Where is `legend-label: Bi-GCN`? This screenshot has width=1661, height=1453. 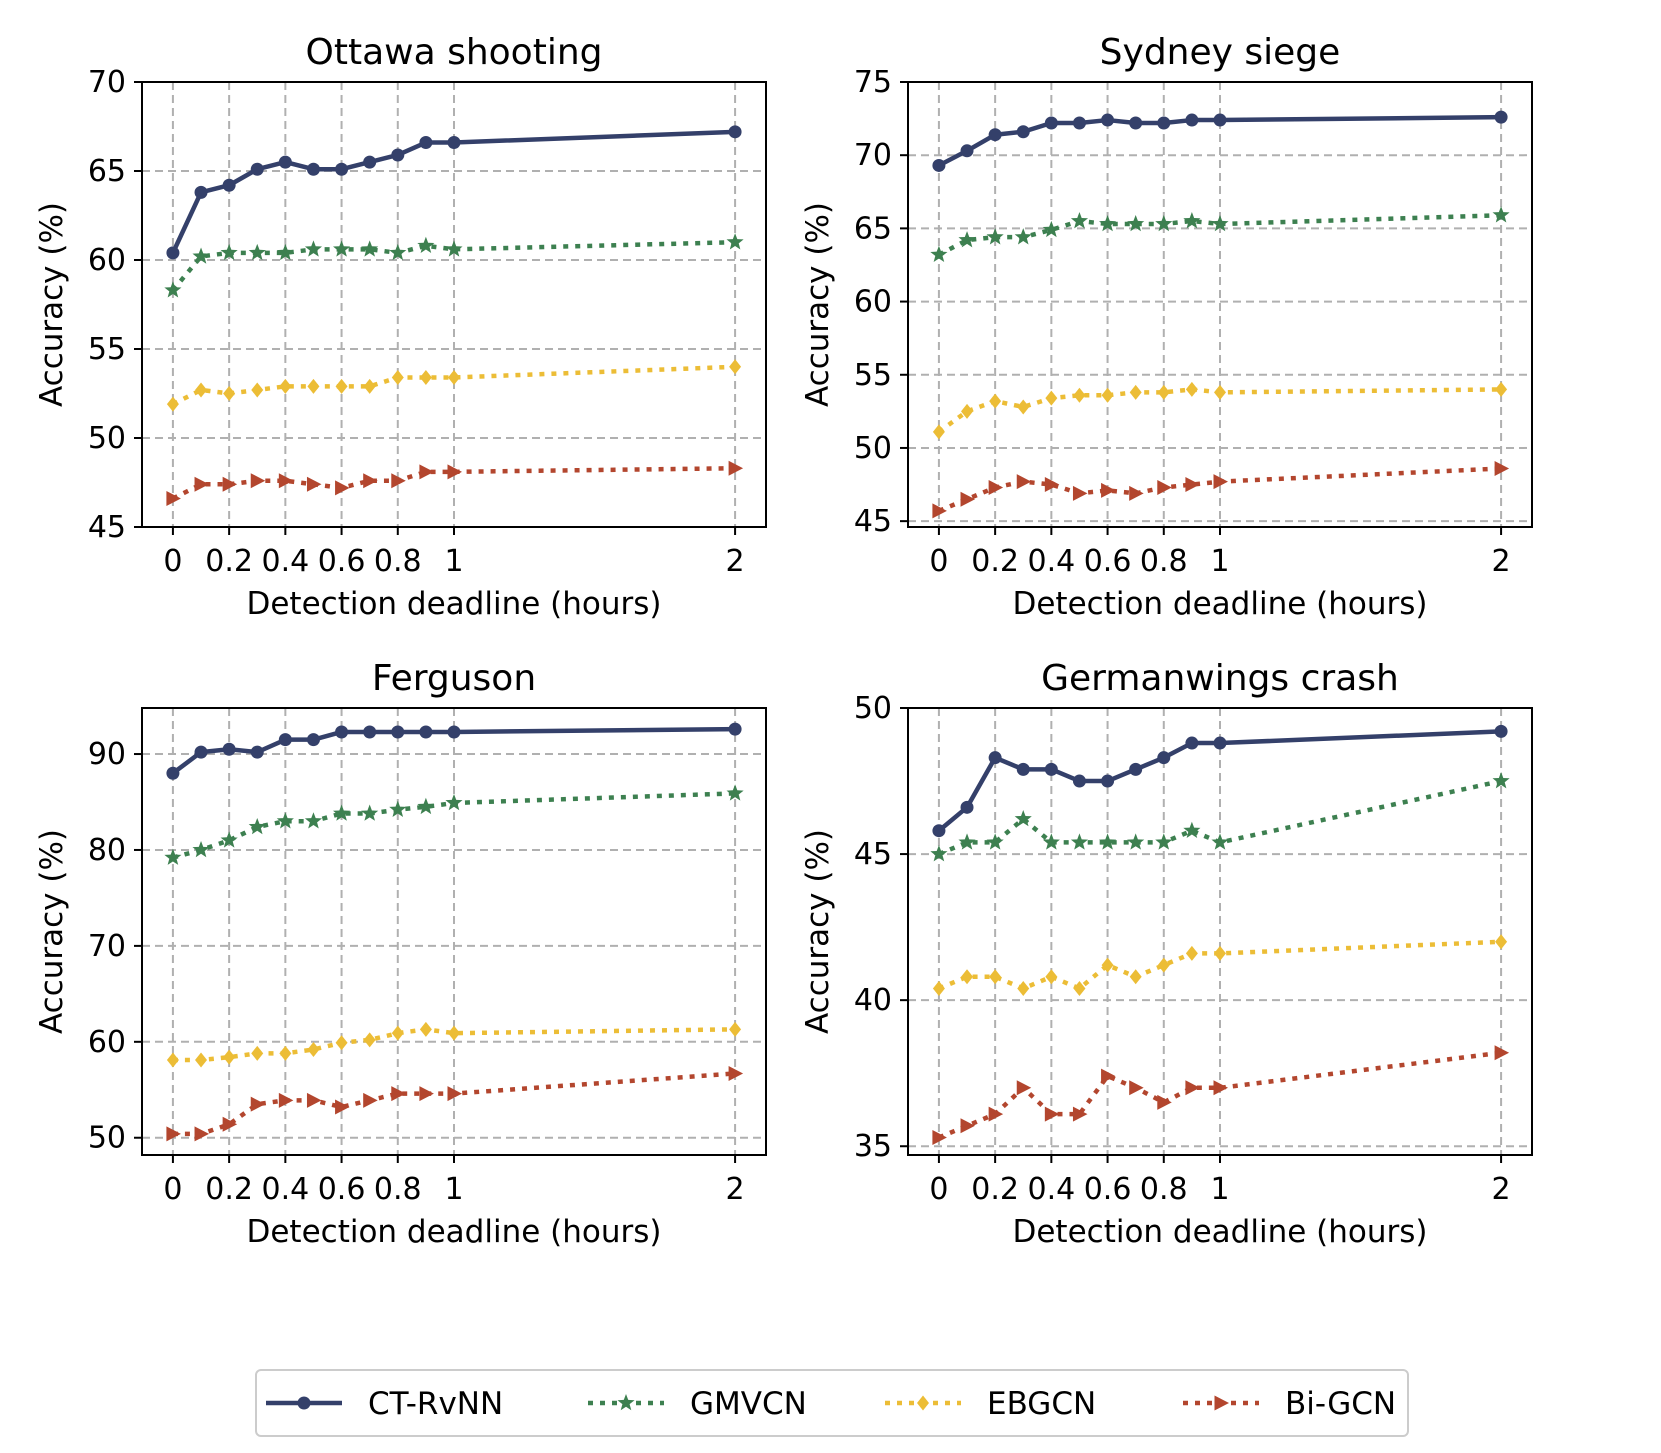
legend-label: Bi-GCN is located at coordinates (1340, 1404).